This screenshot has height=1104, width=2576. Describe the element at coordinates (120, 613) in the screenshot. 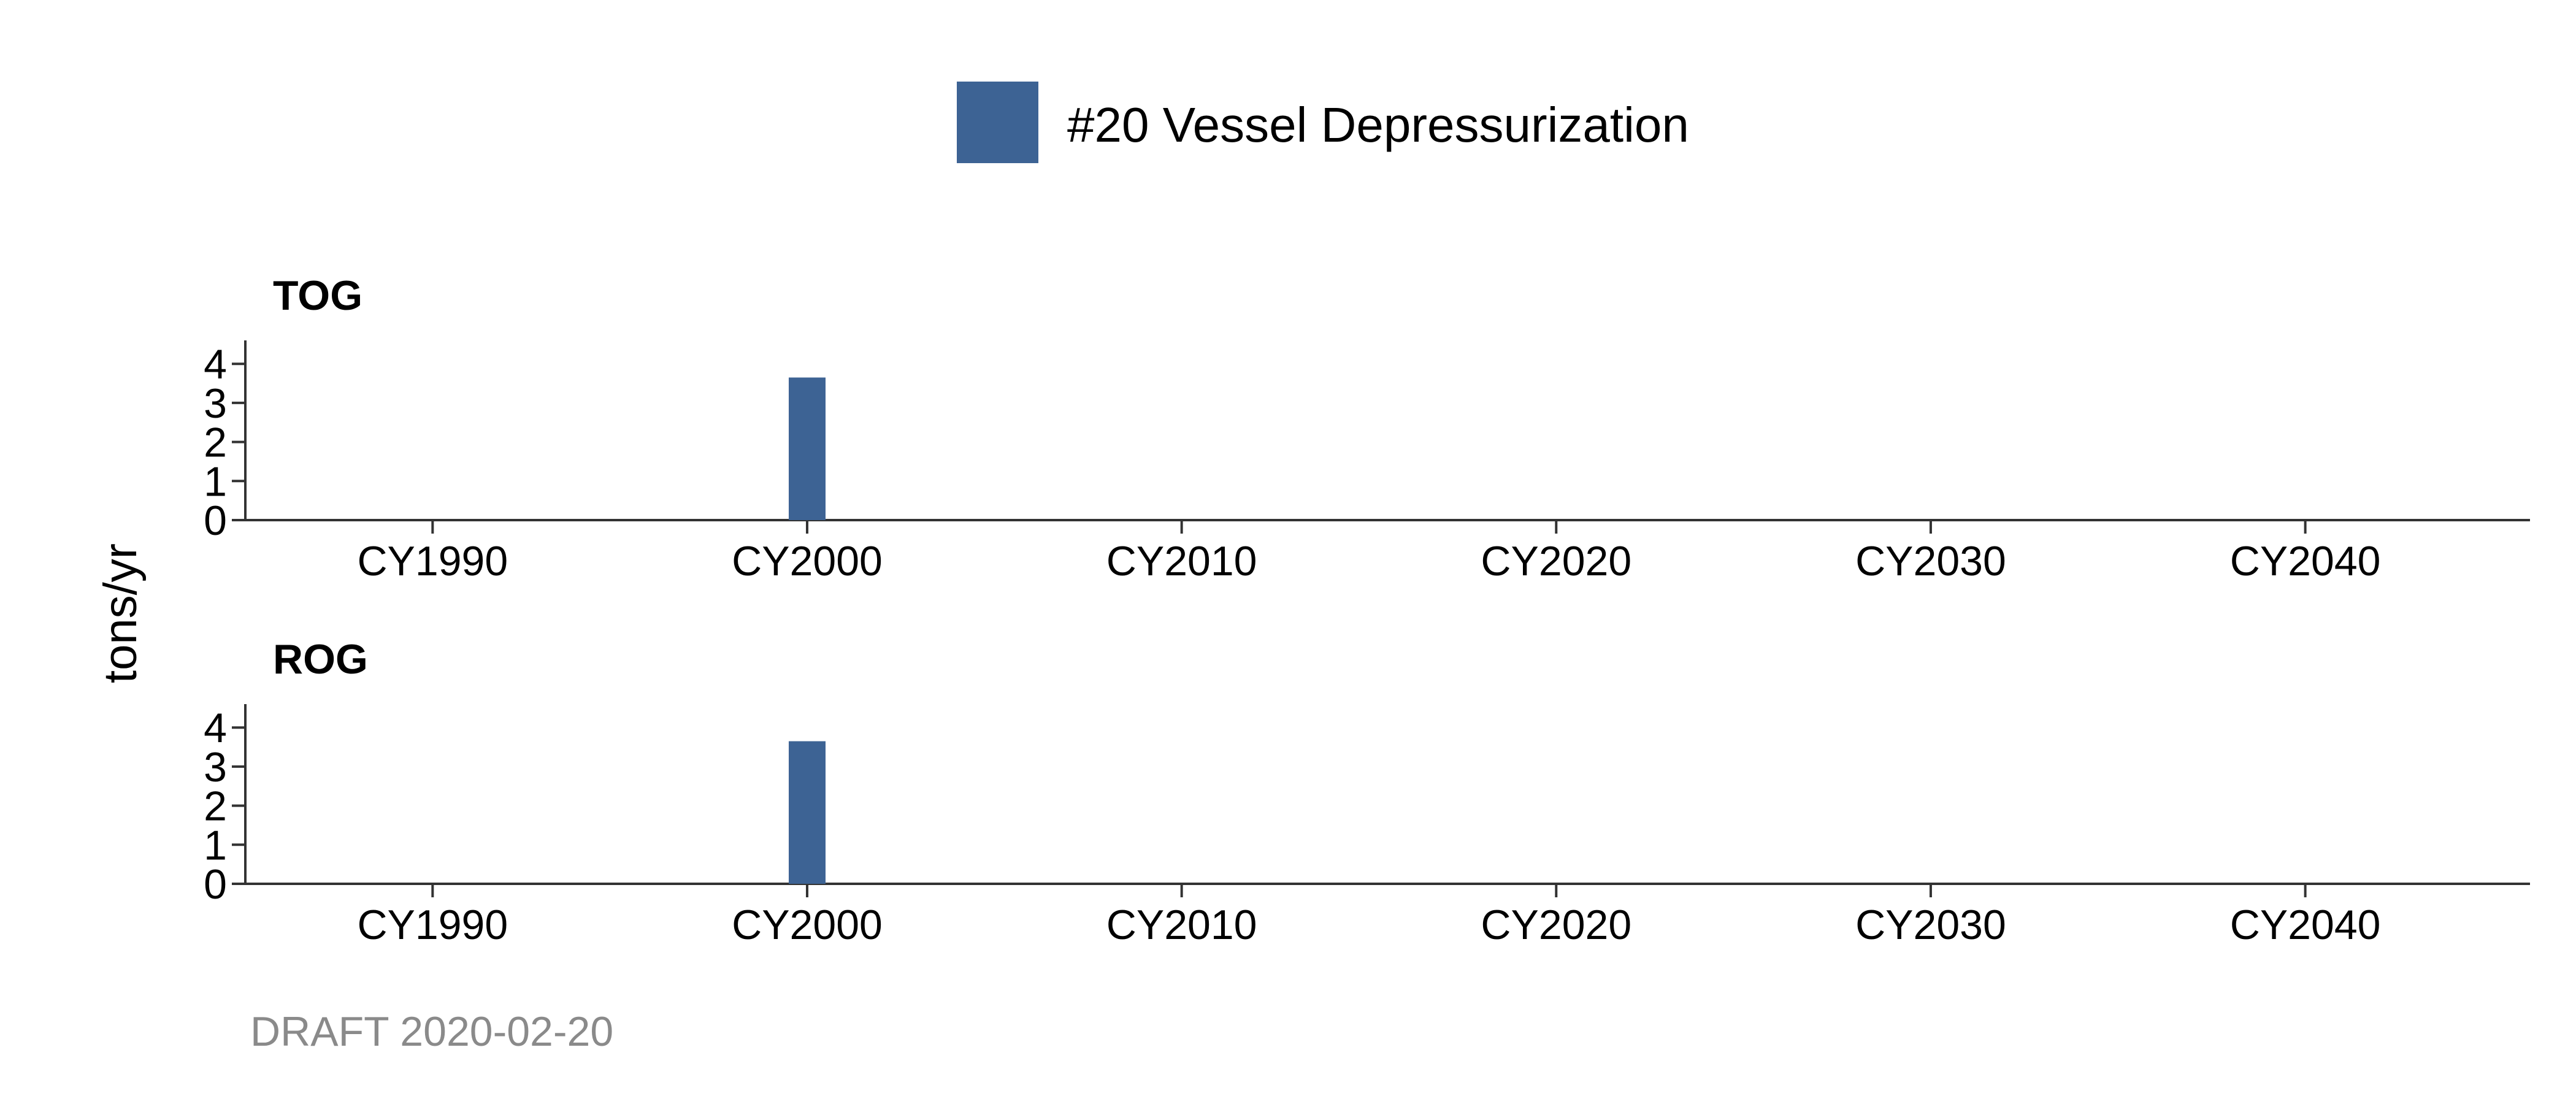

I see `y-axis-label: tons/yr` at that location.